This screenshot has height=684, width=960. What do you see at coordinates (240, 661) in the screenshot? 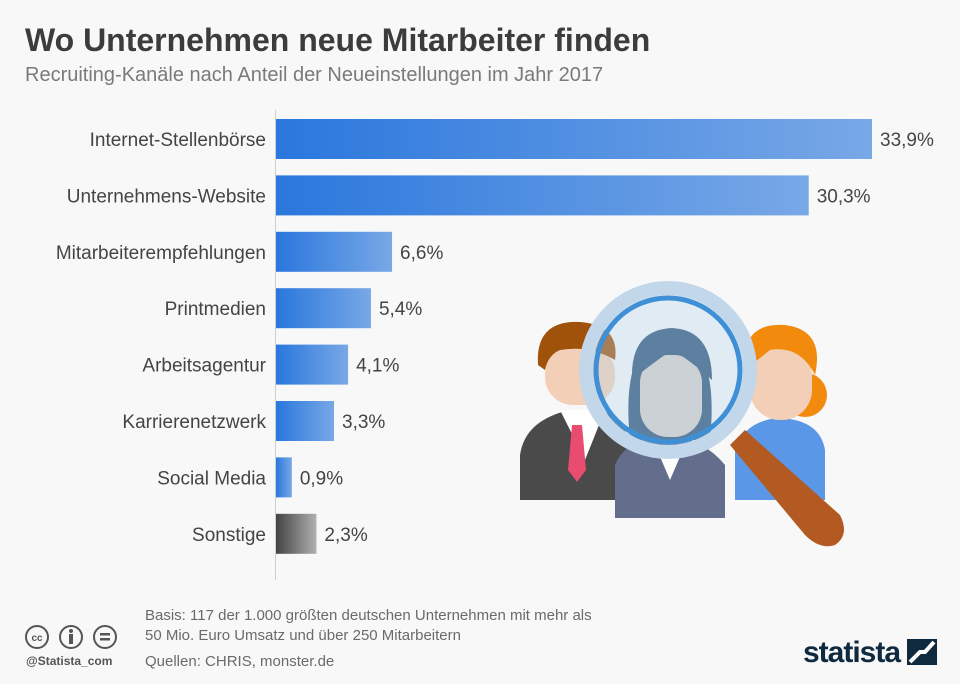
I see `footer-sources: Quellen: CHRIS, monster.de` at bounding box center [240, 661].